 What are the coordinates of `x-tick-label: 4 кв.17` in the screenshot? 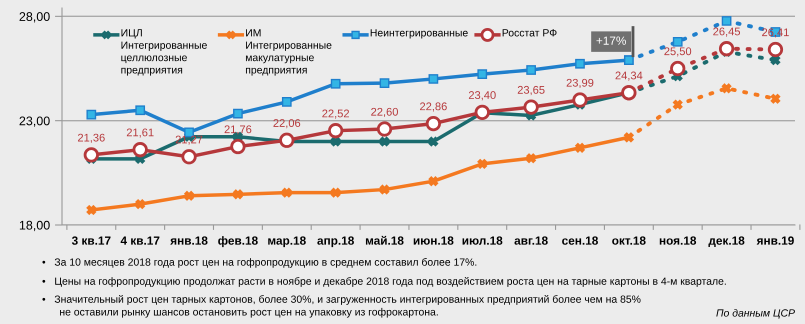 It's located at (140, 240).